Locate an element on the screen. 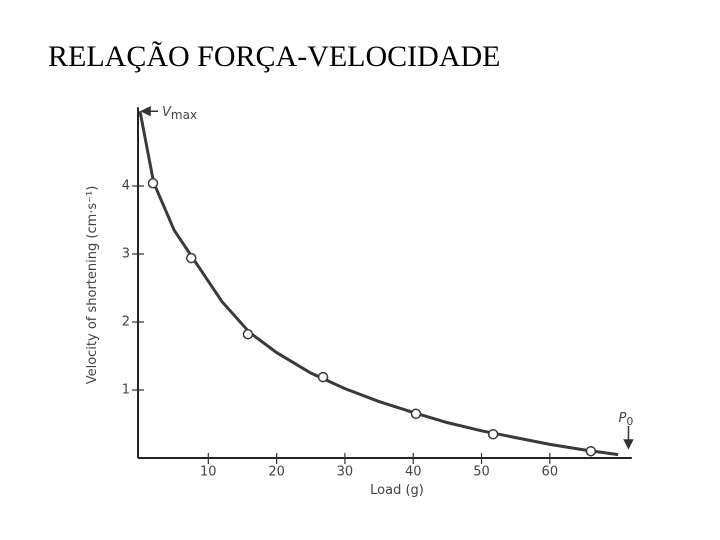 The height and width of the screenshot is (540, 720). x-tick-label: 10 is located at coordinates (208, 472).